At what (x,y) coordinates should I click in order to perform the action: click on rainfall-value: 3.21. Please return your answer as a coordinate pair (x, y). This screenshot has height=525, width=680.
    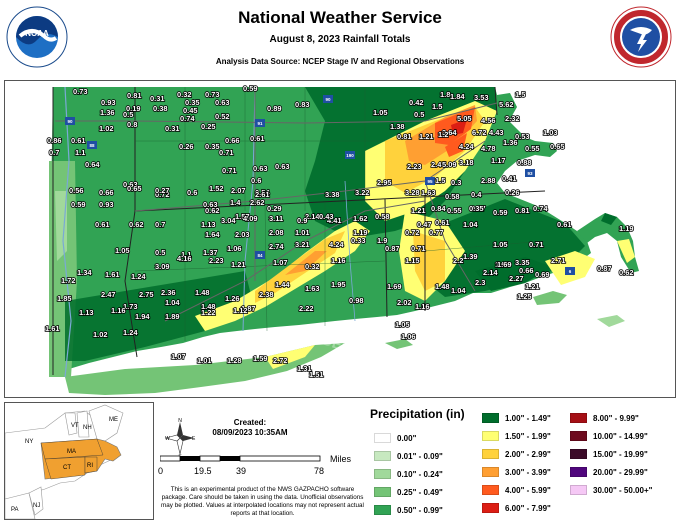
    Looking at the image, I should click on (302, 244).